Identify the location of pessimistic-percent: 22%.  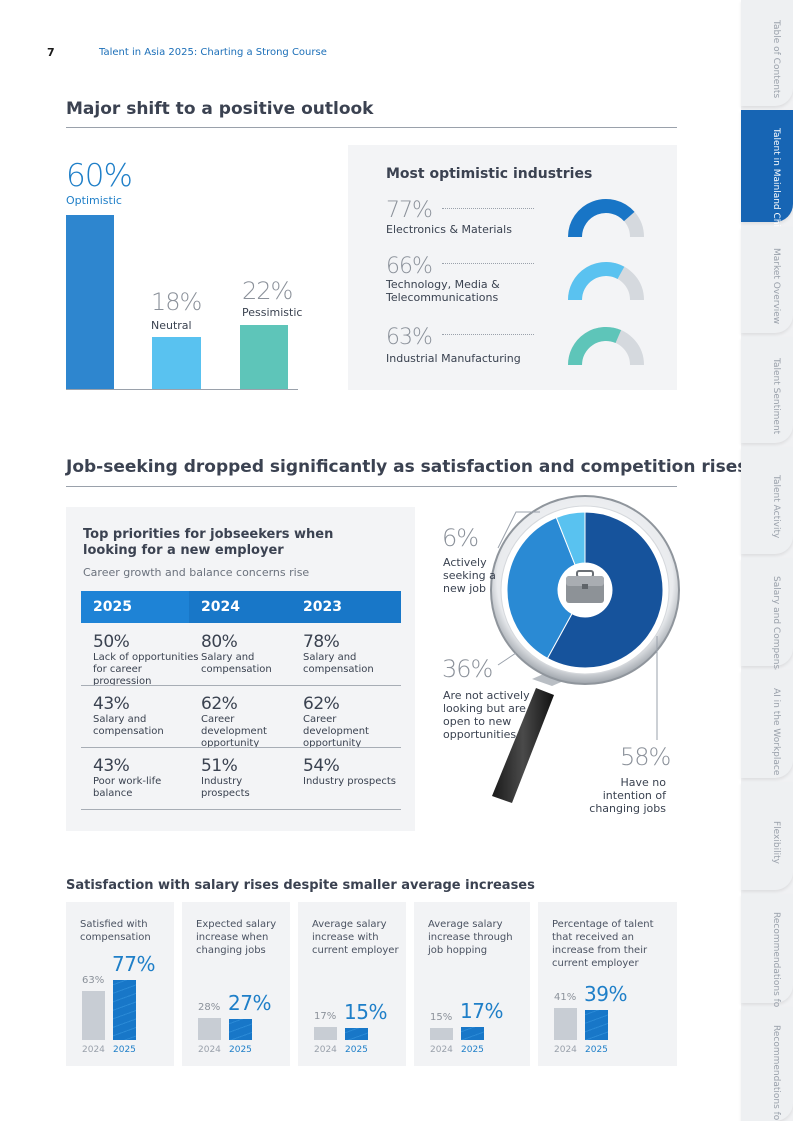
(267, 291).